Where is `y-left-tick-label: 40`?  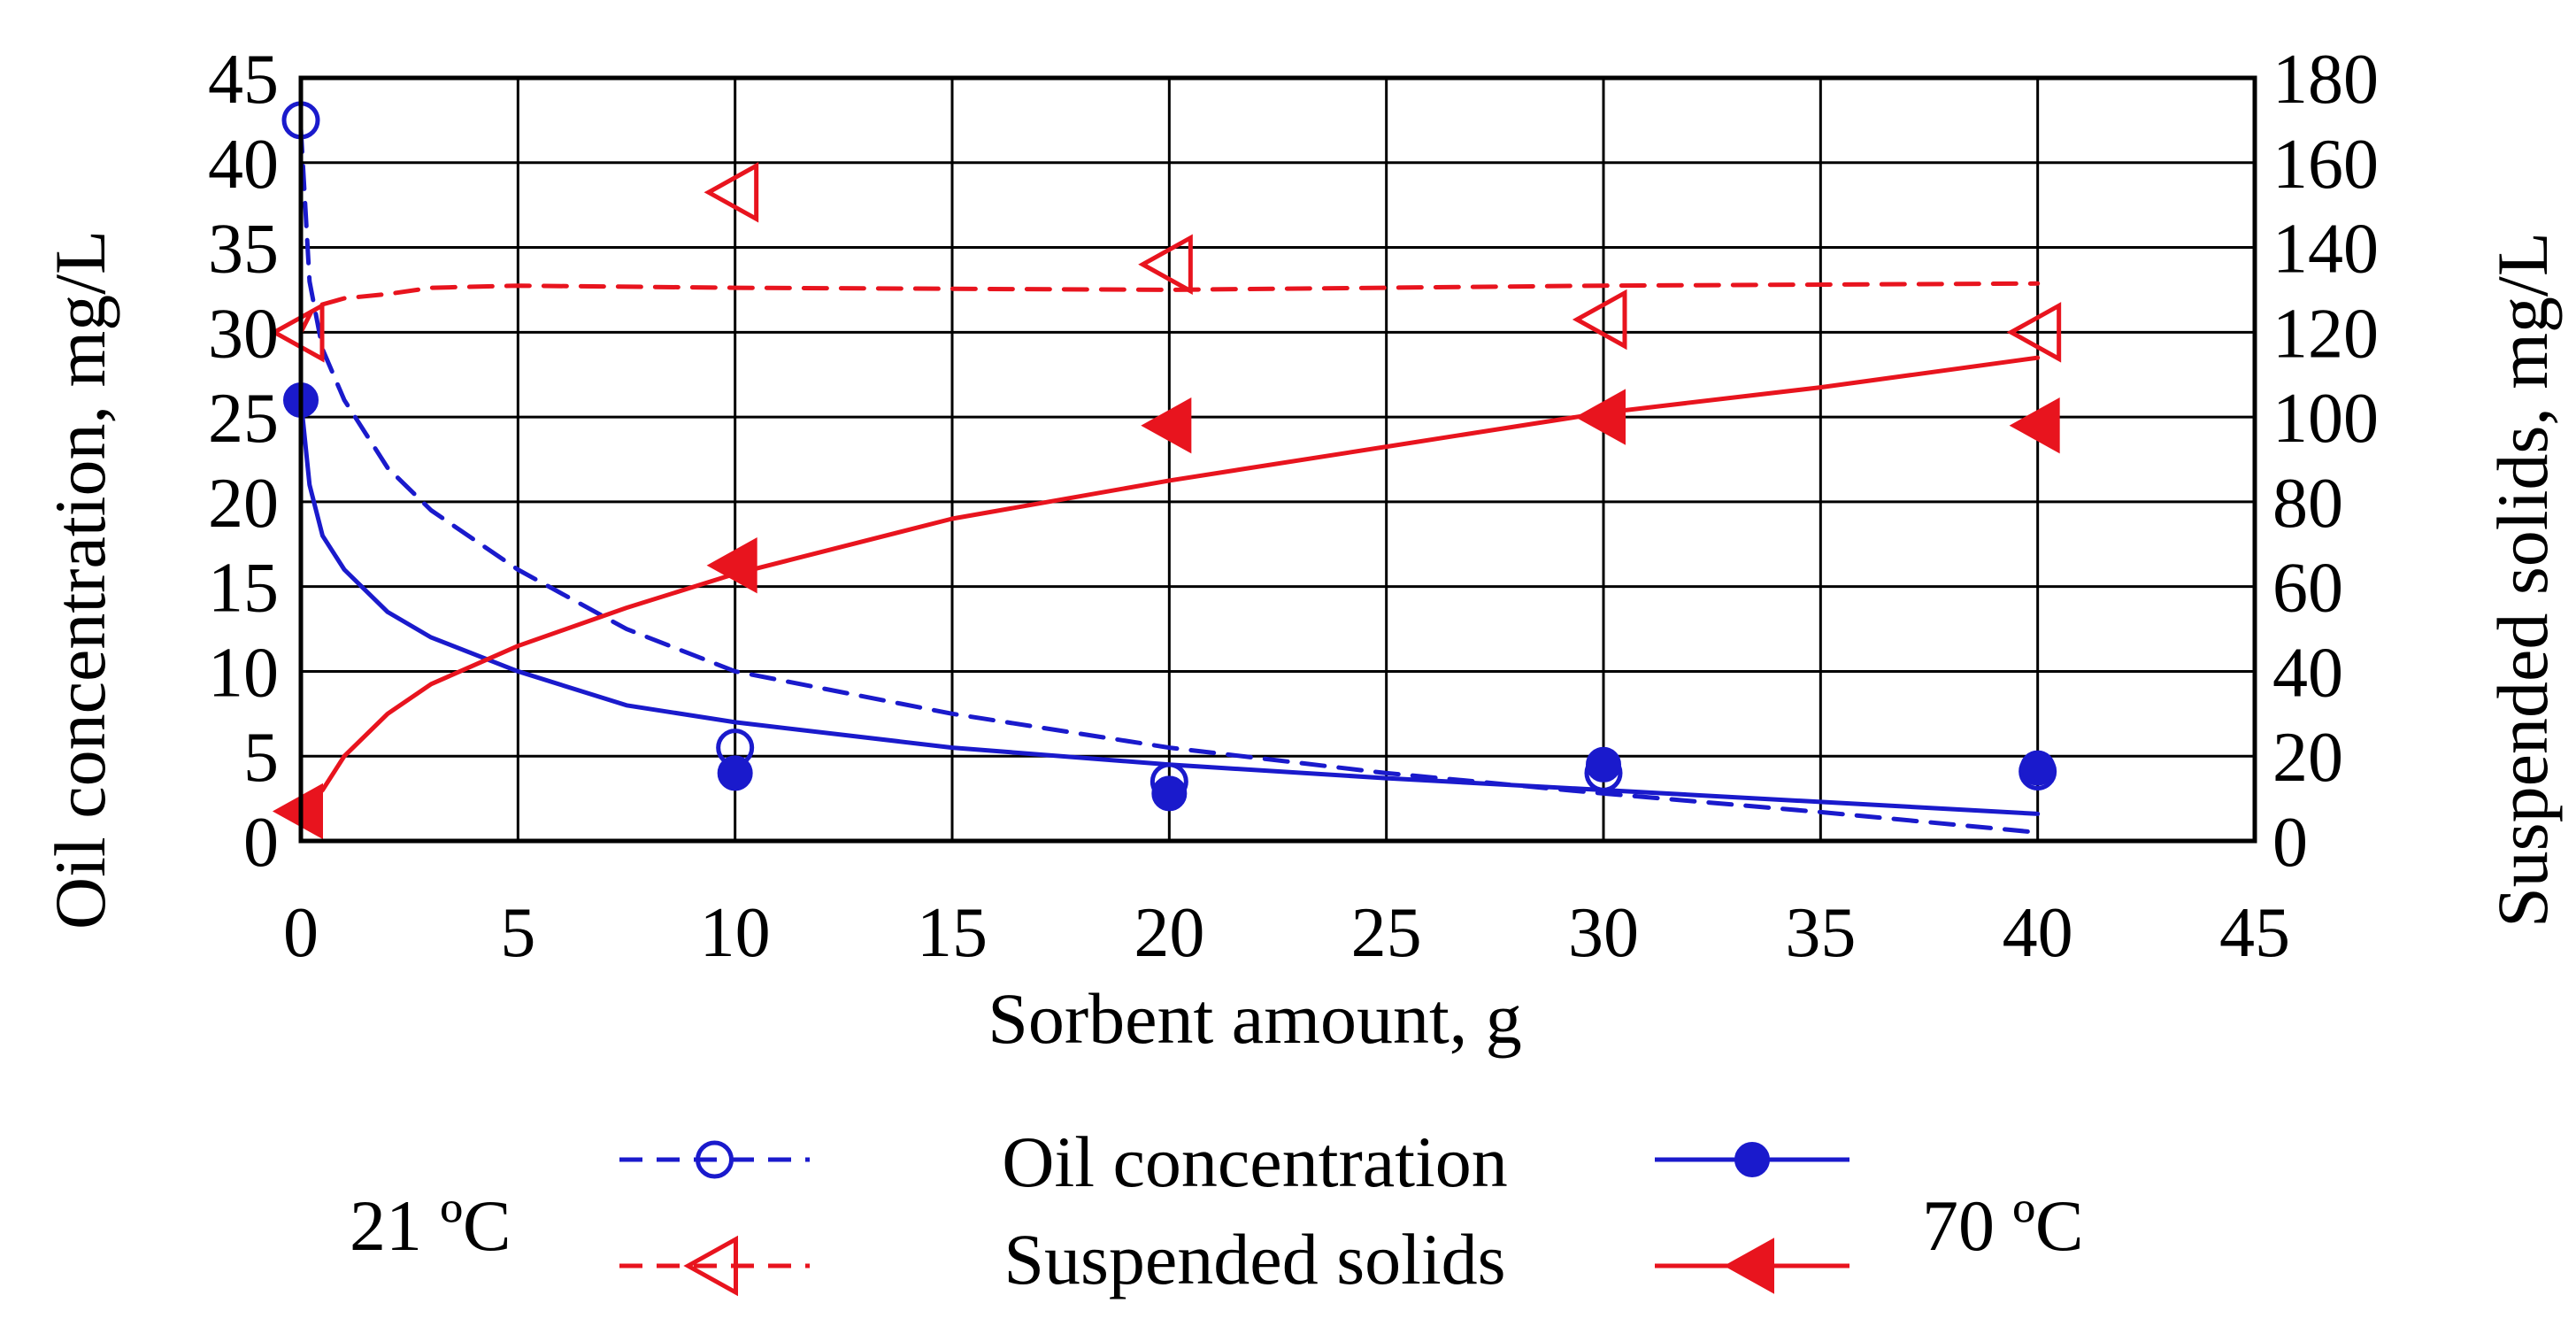
y-left-tick-label: 40 is located at coordinates (243, 165).